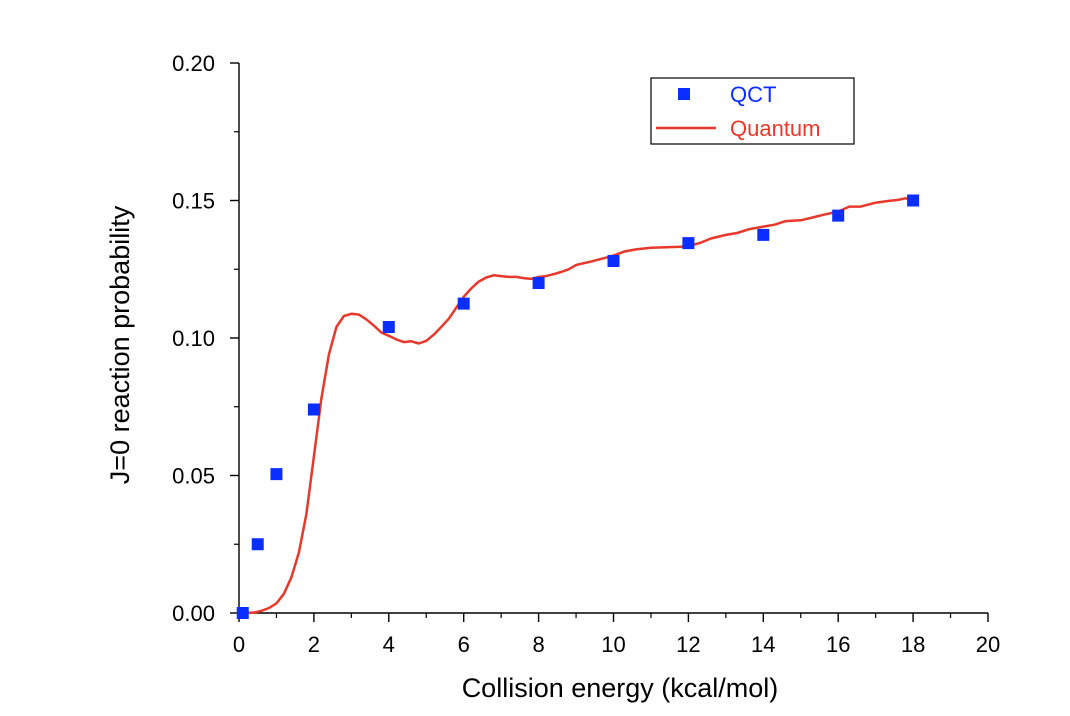  I want to click on x-tick-label: 8, so click(538, 644).